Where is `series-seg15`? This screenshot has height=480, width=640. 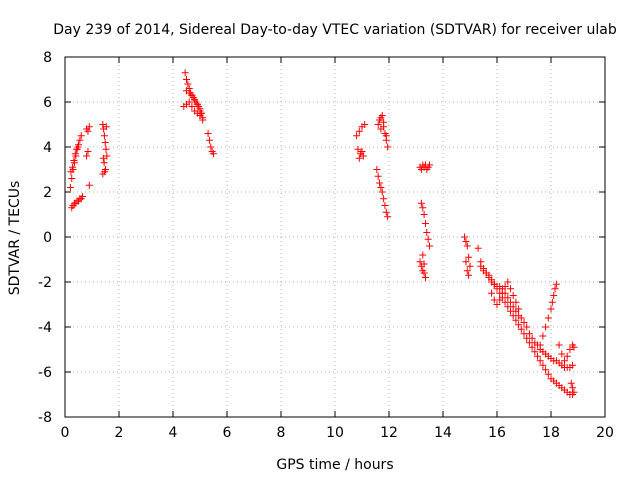 series-seg15 is located at coordinates (425, 233).